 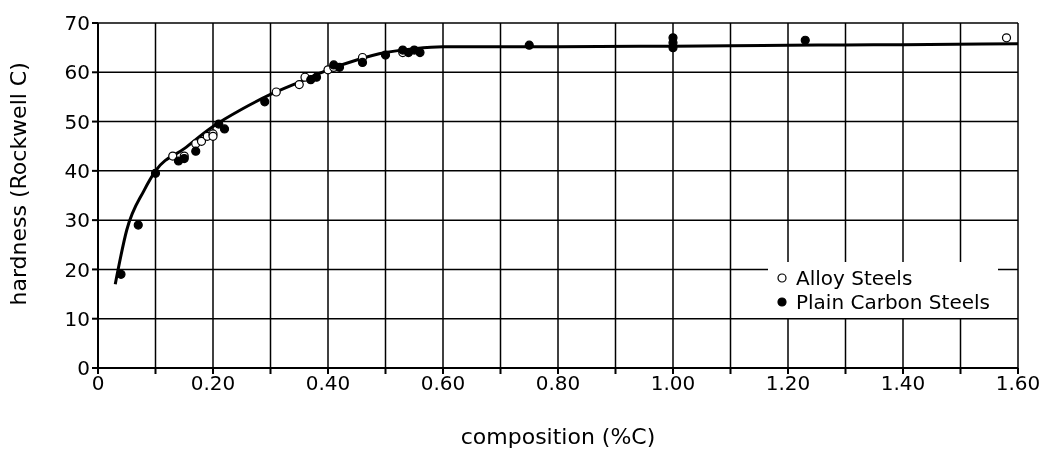 I want to click on y-tick-label: 30, so click(x=77, y=220).